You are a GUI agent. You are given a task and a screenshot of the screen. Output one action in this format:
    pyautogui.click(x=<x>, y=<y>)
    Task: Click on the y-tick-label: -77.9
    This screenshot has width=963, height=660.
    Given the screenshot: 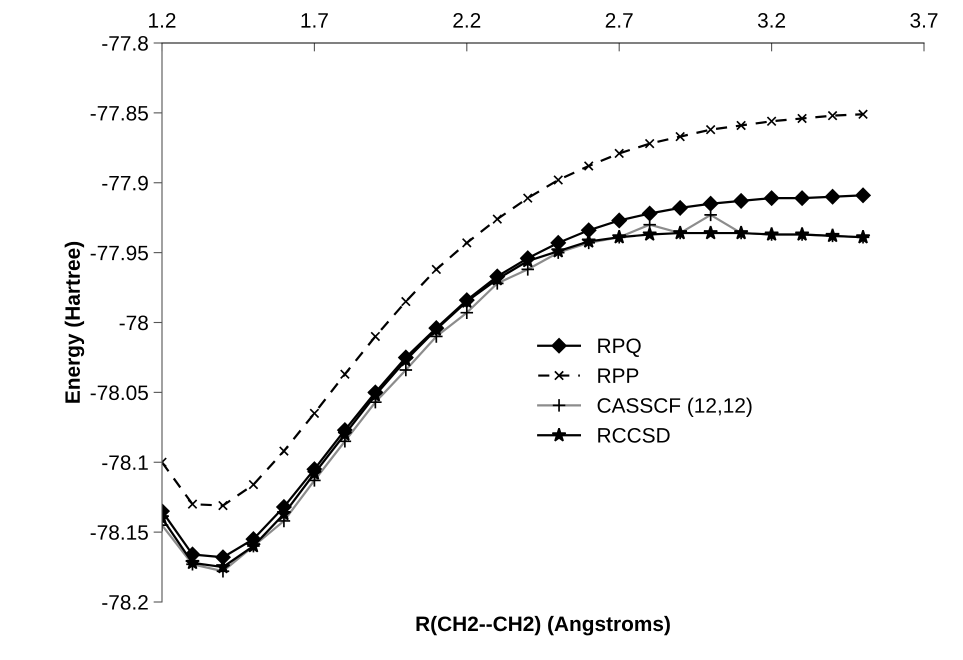 What is the action you would take?
    pyautogui.click(x=125, y=183)
    